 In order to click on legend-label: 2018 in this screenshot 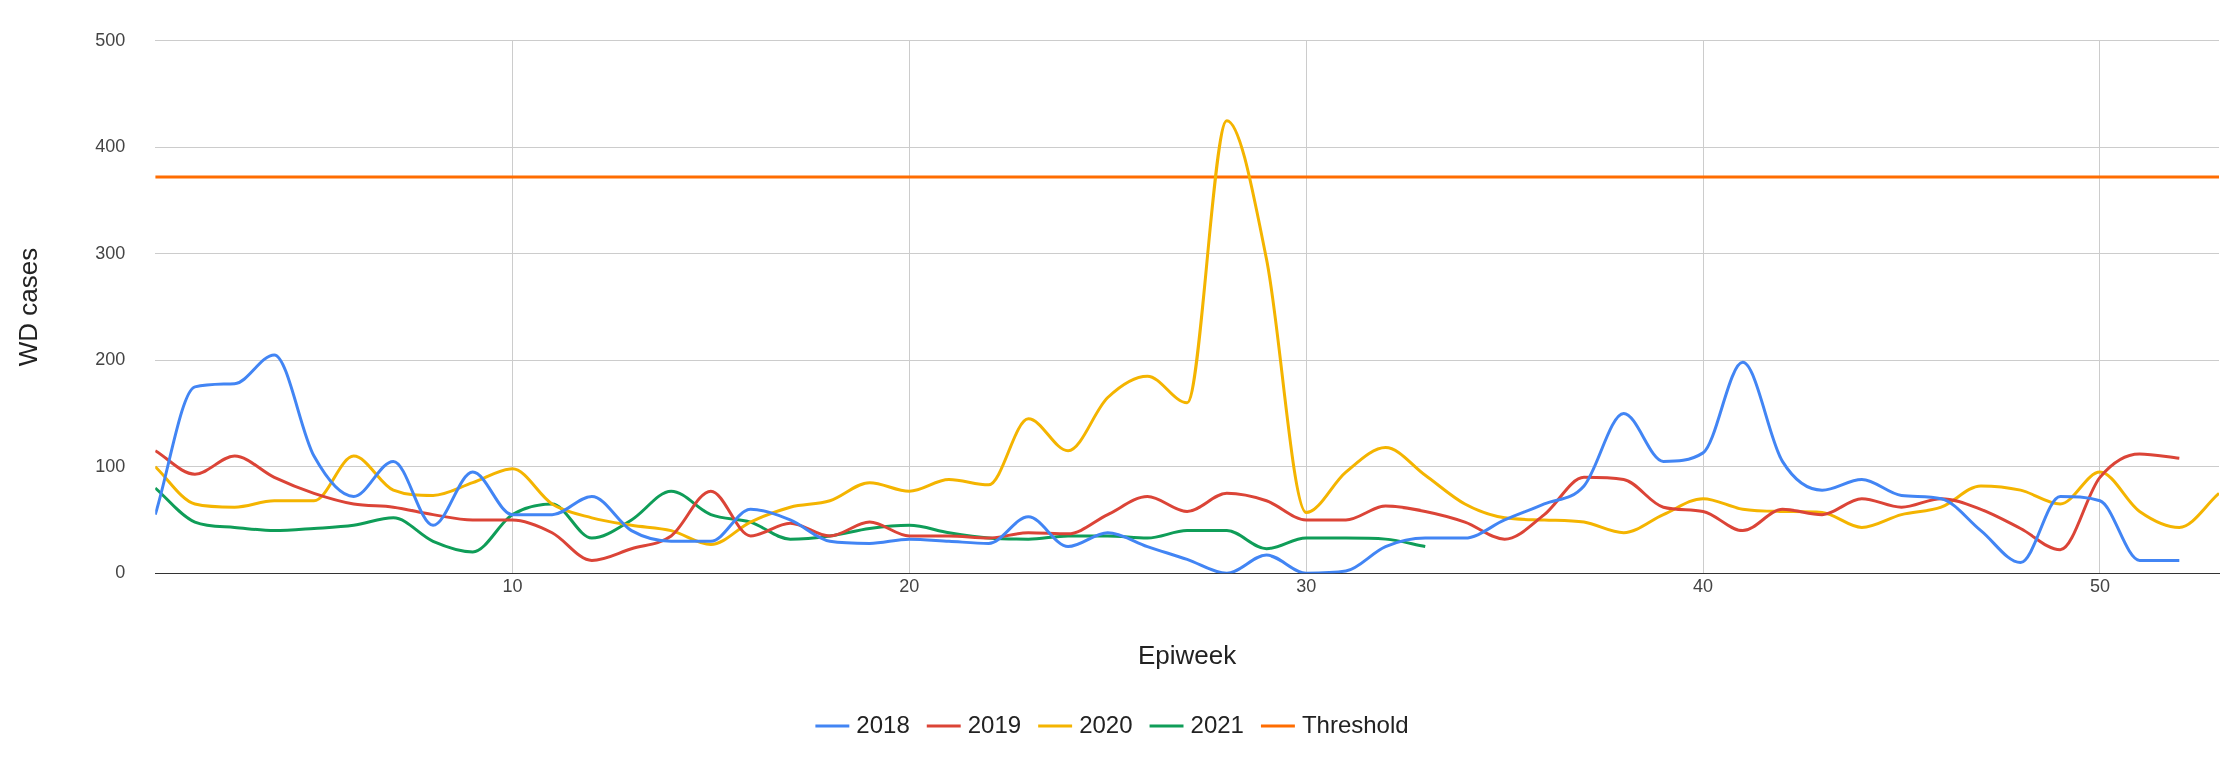, I will do `click(883, 724)`.